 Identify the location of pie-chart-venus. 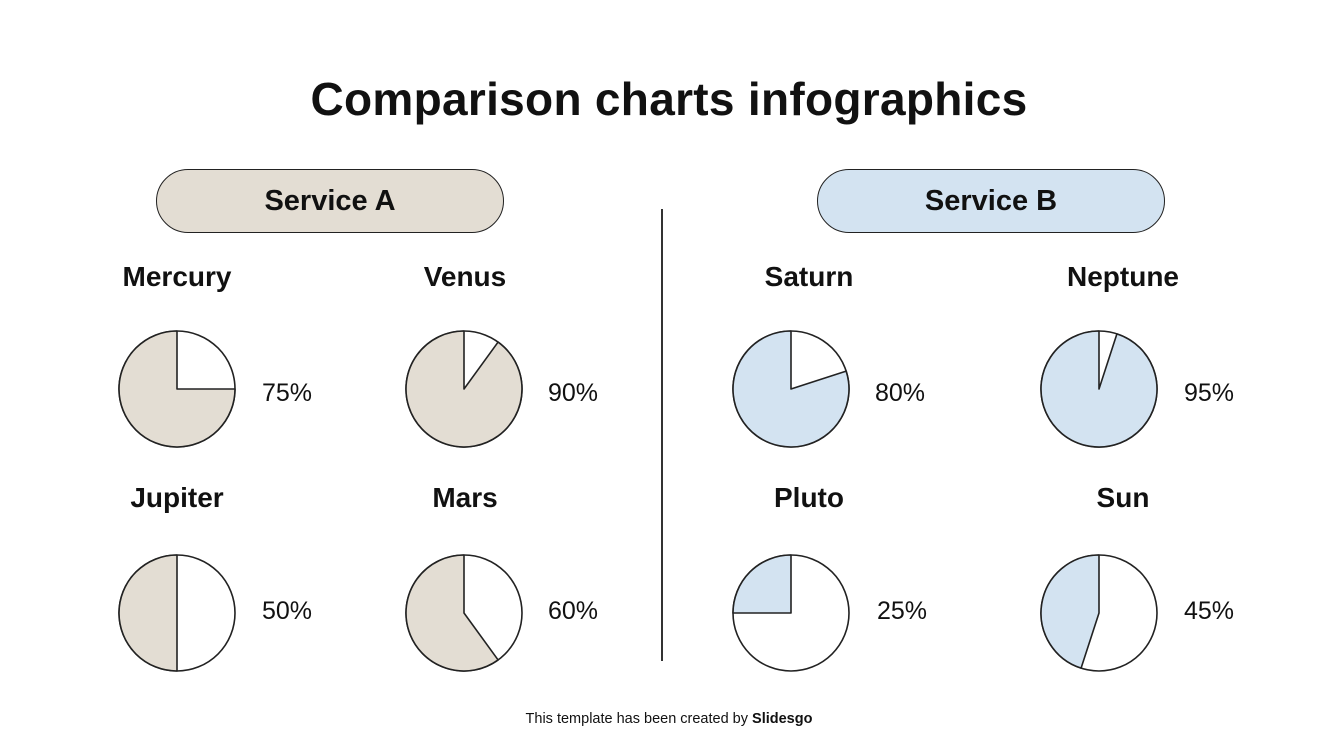
(464, 389).